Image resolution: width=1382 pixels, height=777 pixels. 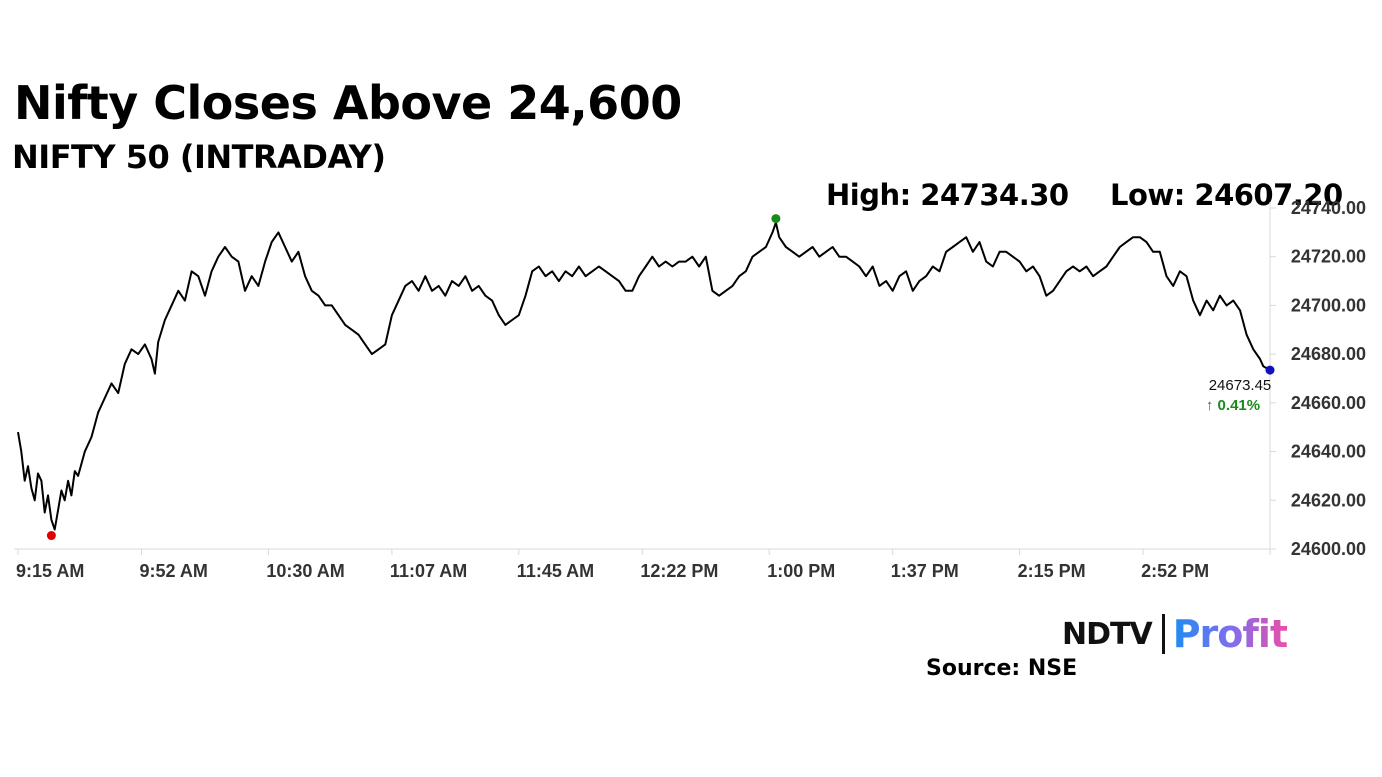 I want to click on low-point-marker, so click(x=51, y=536).